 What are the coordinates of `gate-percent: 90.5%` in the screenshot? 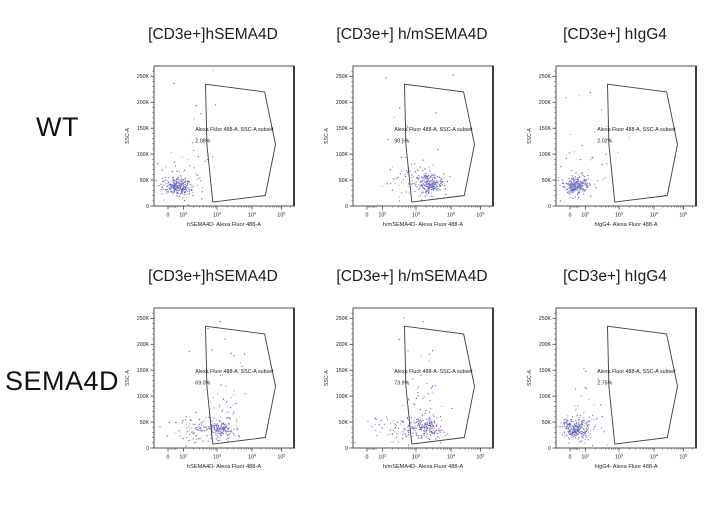 It's located at (401, 141).